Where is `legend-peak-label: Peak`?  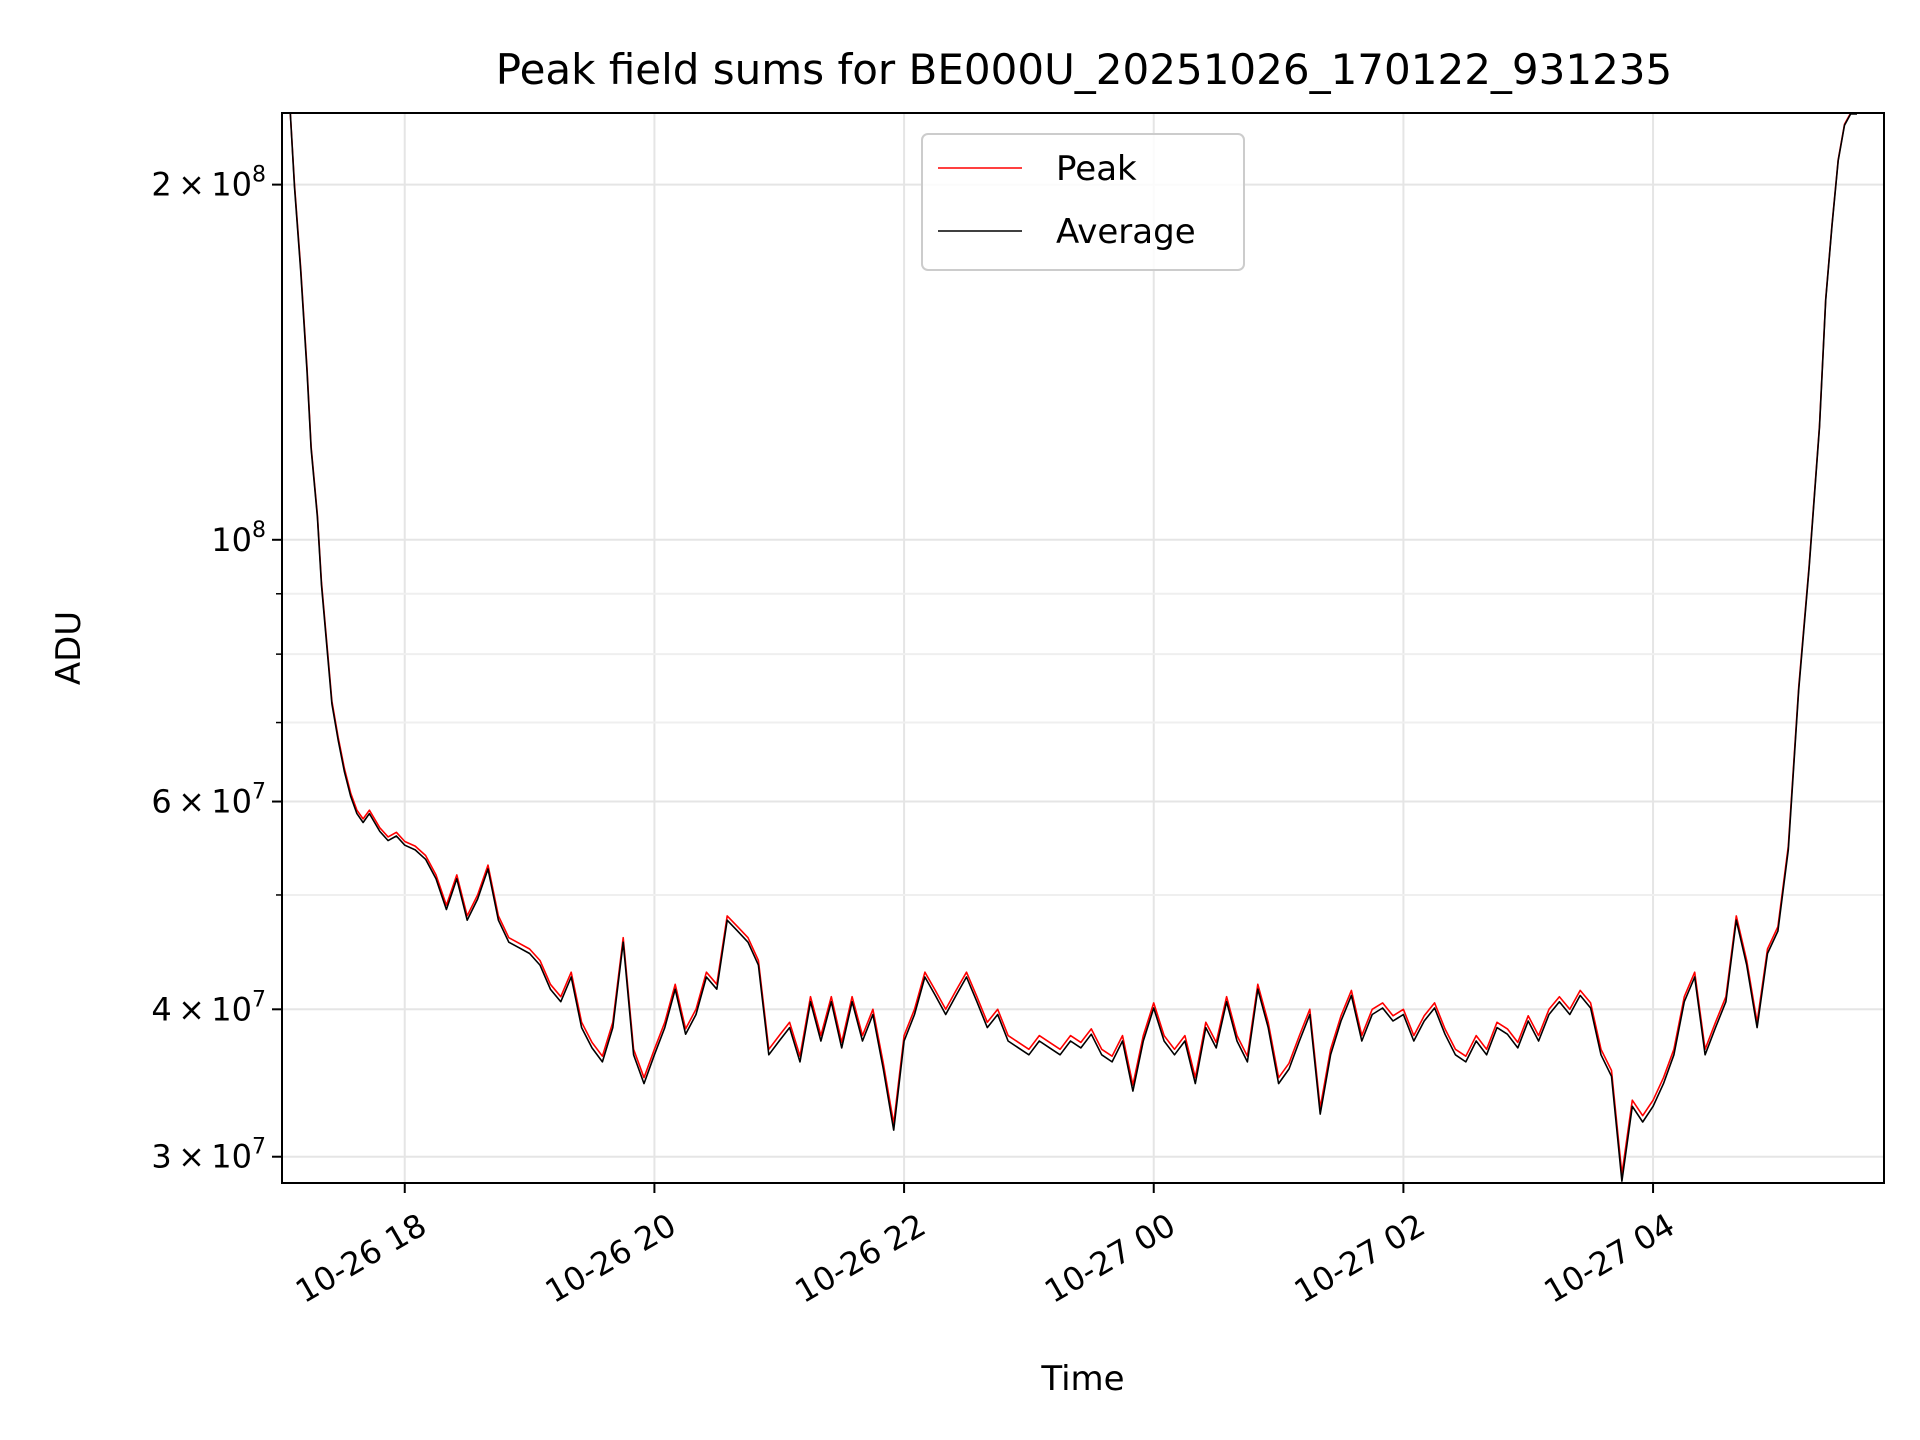 legend-peak-label: Peak is located at coordinates (1096, 169).